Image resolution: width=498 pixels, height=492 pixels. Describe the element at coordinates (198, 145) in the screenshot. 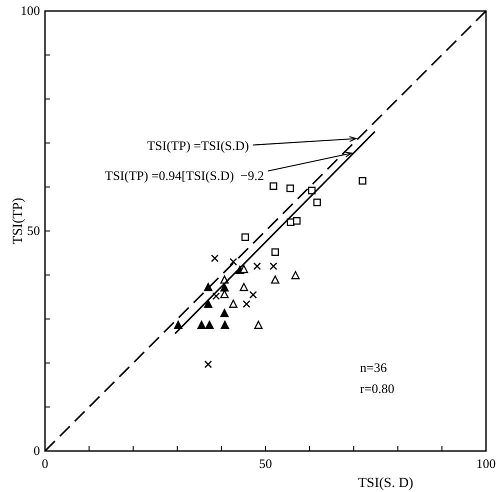

I see `annotation: TSI(TP) =TSI(S.D)` at that location.